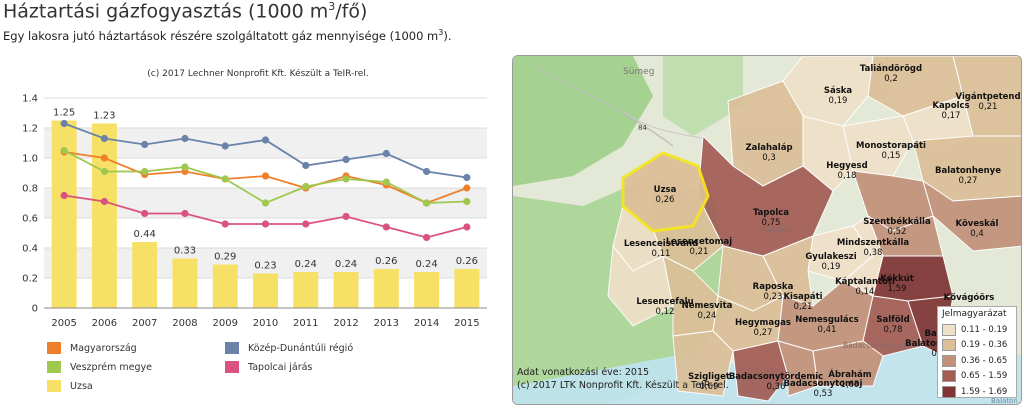 The image size is (1024, 408). What do you see at coordinates (1004, 401) in the screenshot?
I see `map-label-balaton: Balaton` at bounding box center [1004, 401].